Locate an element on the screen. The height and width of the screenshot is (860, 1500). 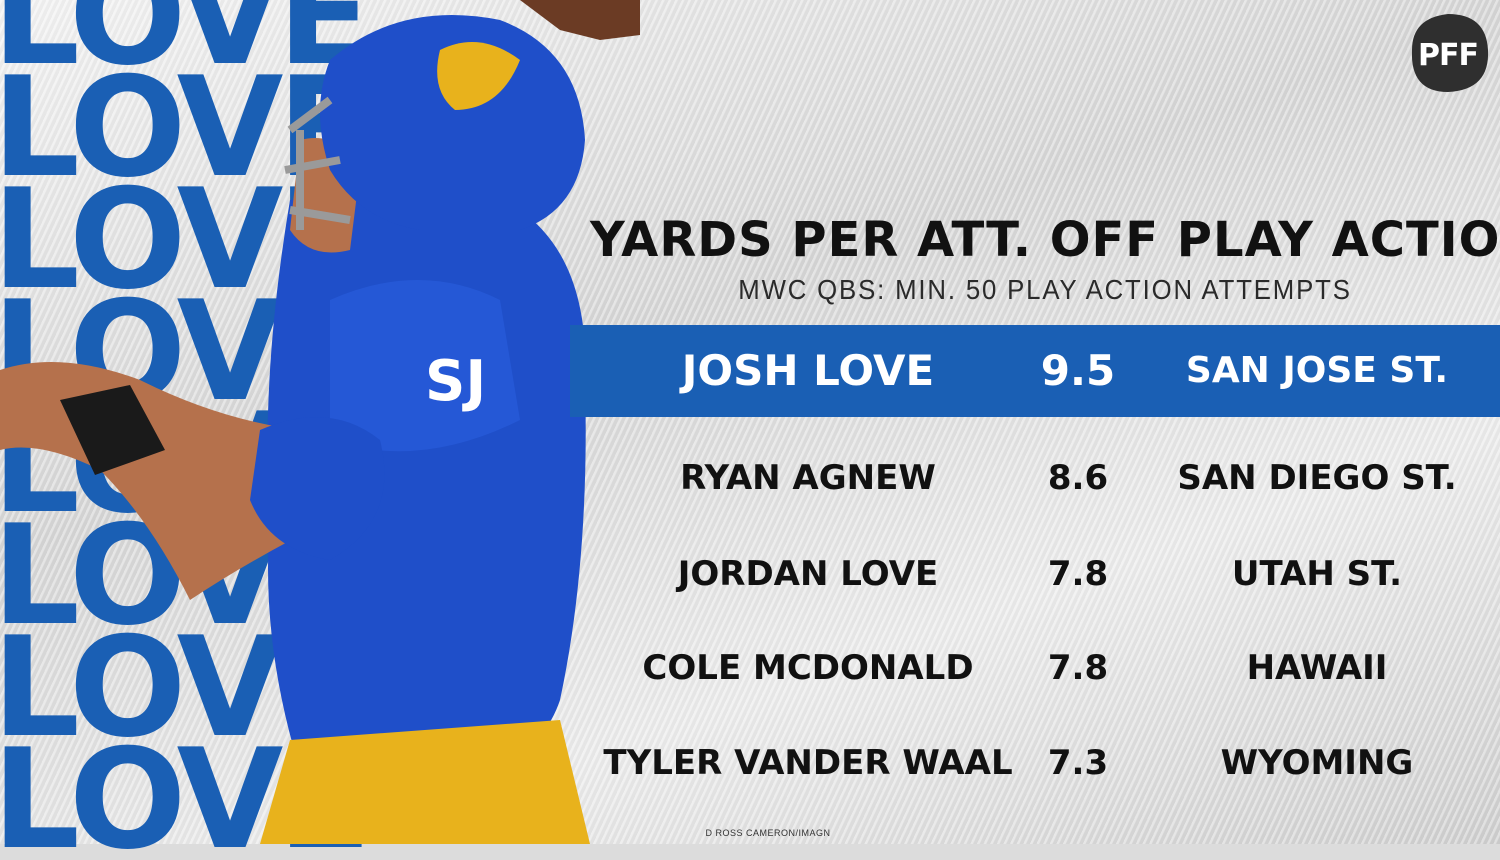
chart-subtitle: MWC QBS: MIN. 50 PLAY ACTION ATTEMPTS is located at coordinates (1045, 289).